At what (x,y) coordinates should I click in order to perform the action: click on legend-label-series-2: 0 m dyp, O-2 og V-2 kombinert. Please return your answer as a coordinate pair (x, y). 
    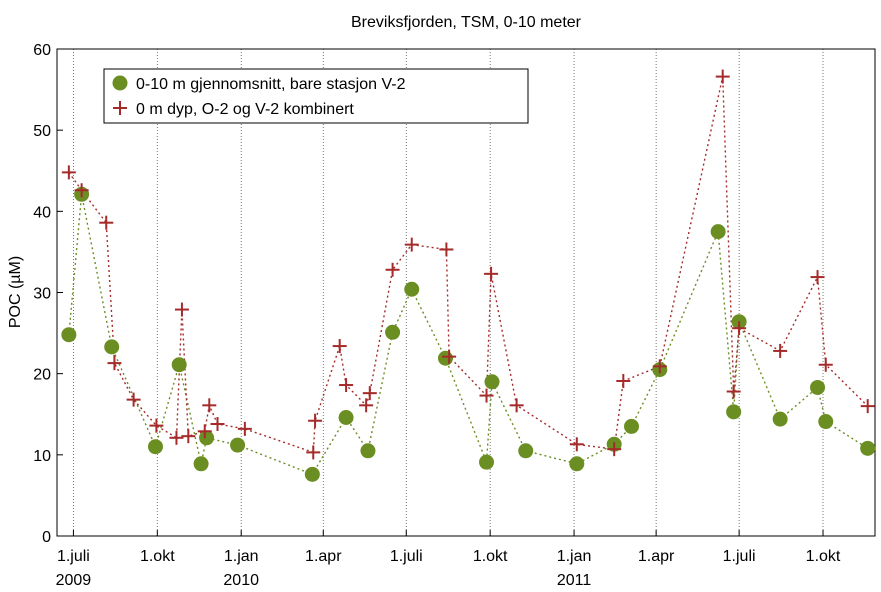
    Looking at the image, I should click on (245, 109).